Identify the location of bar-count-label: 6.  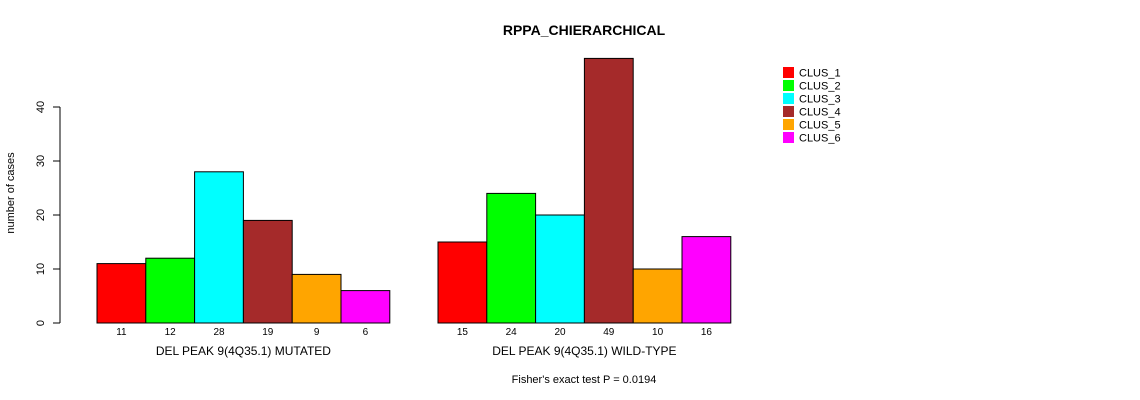
(366, 332).